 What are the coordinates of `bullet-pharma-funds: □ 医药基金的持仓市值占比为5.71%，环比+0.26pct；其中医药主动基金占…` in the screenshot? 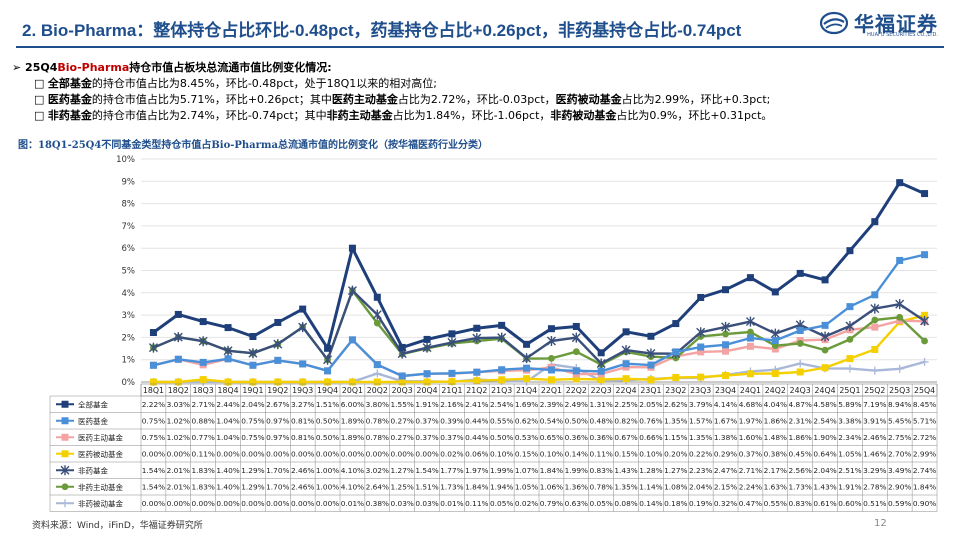 It's located at (479, 100).